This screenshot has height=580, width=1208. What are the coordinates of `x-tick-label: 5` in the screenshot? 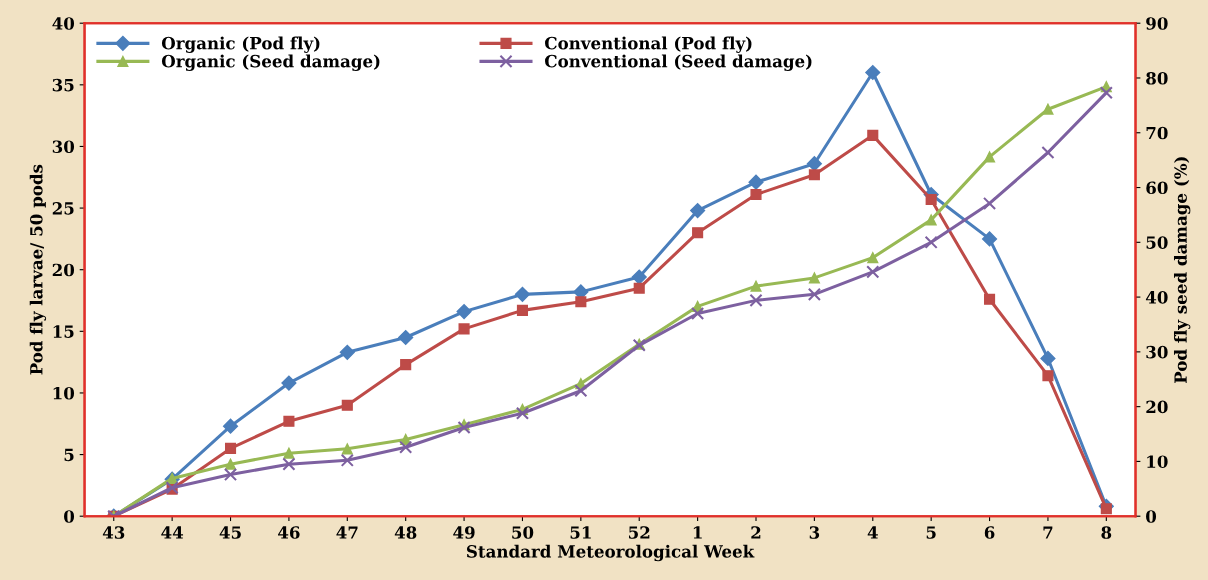 It's located at (931, 532).